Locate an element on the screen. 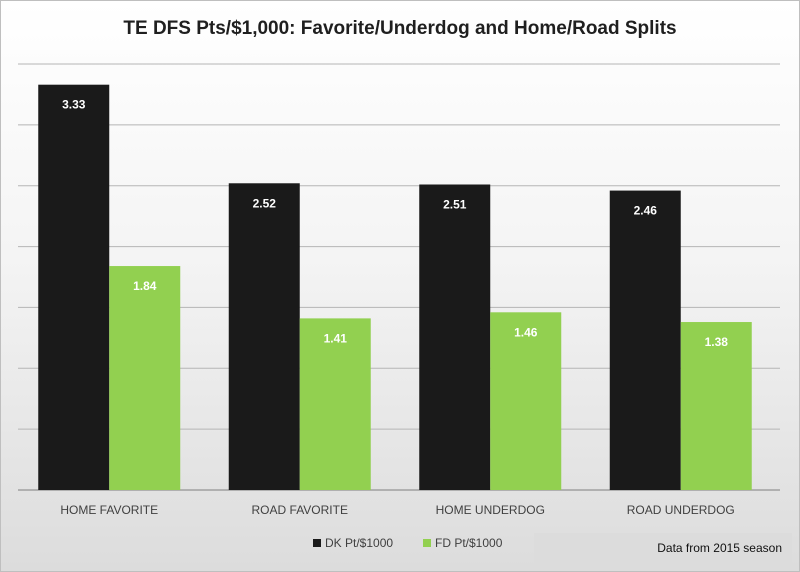 The height and width of the screenshot is (572, 800). annotation-box: Data from 2015 season is located at coordinates (663, 548).